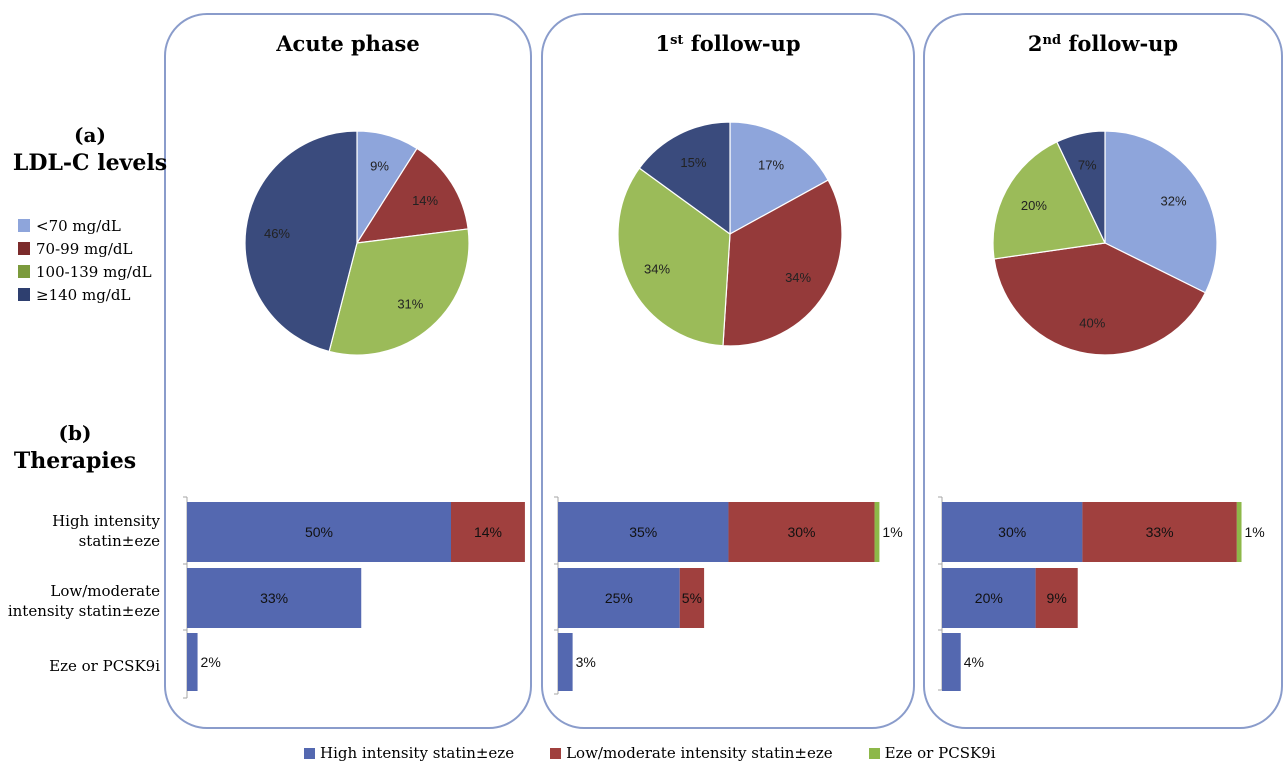  What do you see at coordinates (104, 666) in the screenshot?
I see `category-label-line: Eze or PCSK9i` at bounding box center [104, 666].